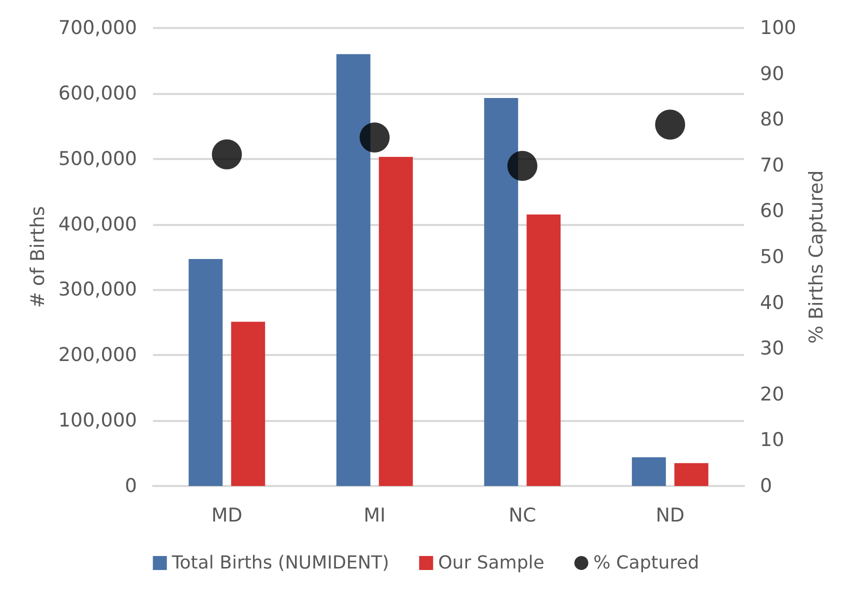 This screenshot has width=852, height=589. I want to click on legend-label: Our Sample, so click(491, 563).